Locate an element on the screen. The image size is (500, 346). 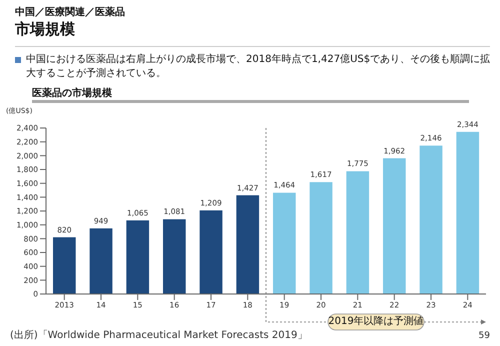
text: 2019年以降は予測値 is located at coordinates (376, 321).